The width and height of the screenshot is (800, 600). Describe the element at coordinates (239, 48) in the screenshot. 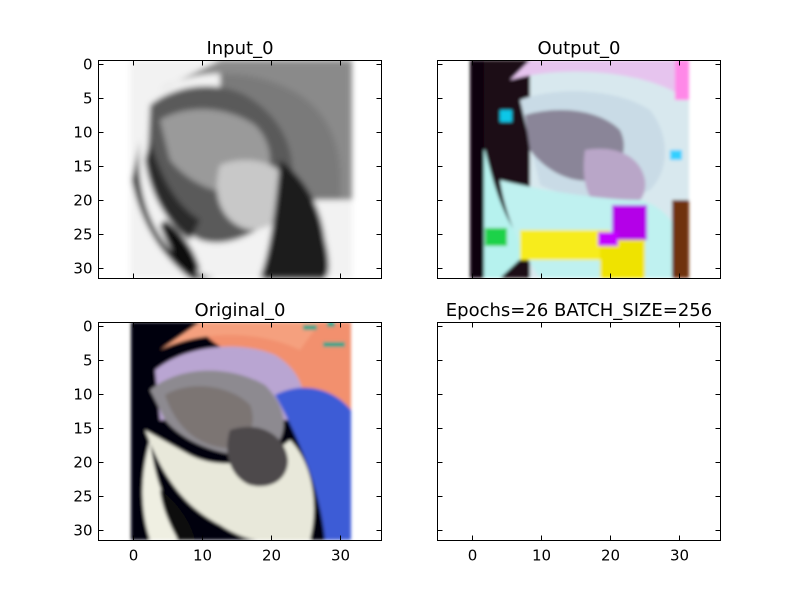

I see `input-title: Input_0` at that location.